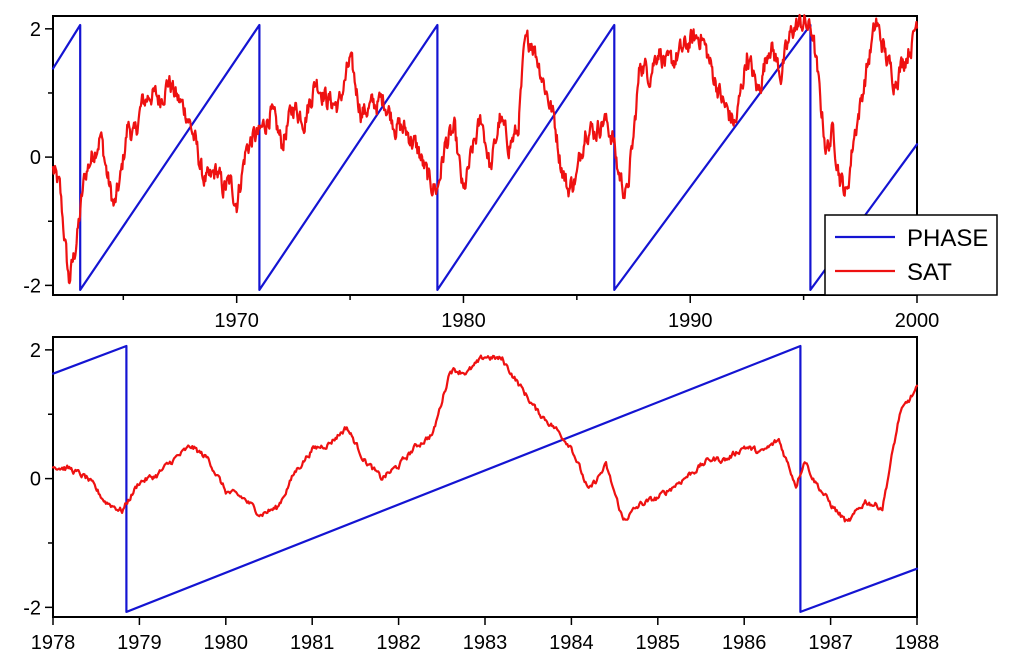 The width and height of the screenshot is (1024, 672). Describe the element at coordinates (690, 321) in the screenshot. I see `x-tick-label: 1990` at that location.